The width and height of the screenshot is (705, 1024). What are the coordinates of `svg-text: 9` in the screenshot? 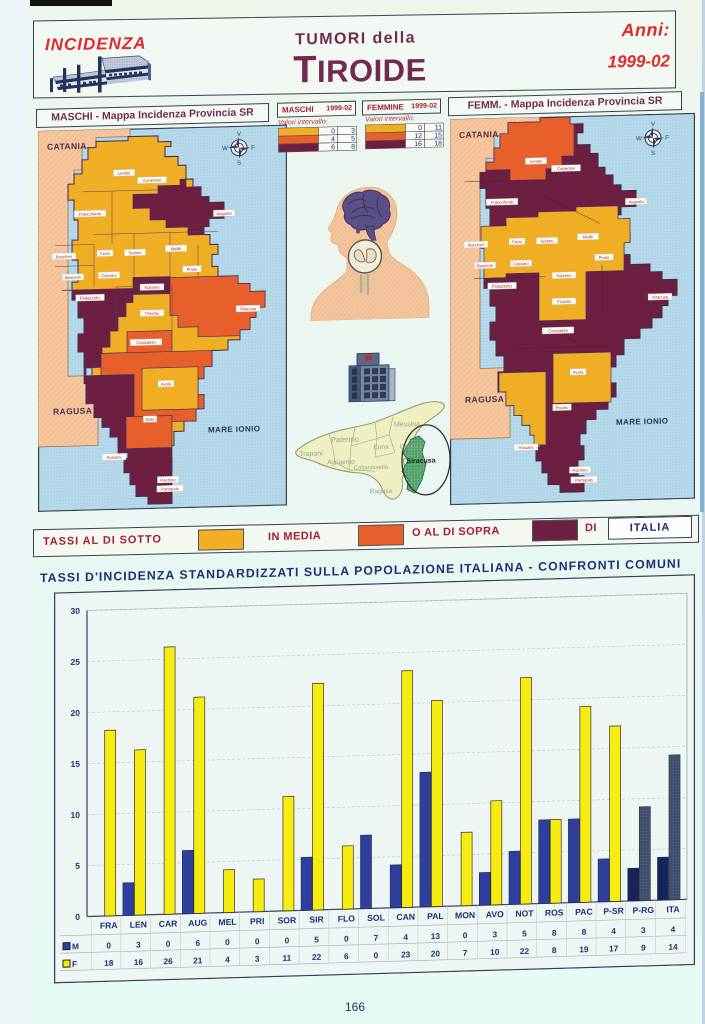 It's located at (643, 948).